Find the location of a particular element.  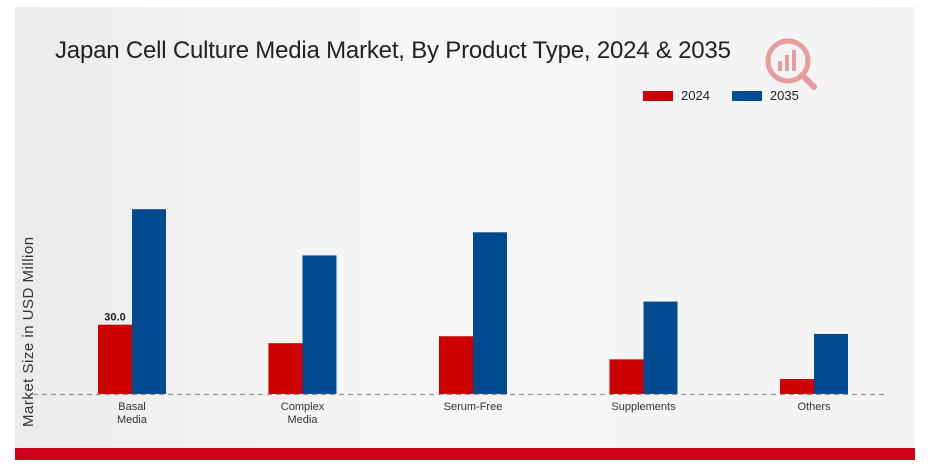

legend-item-2024: 2024 is located at coordinates (676, 95).